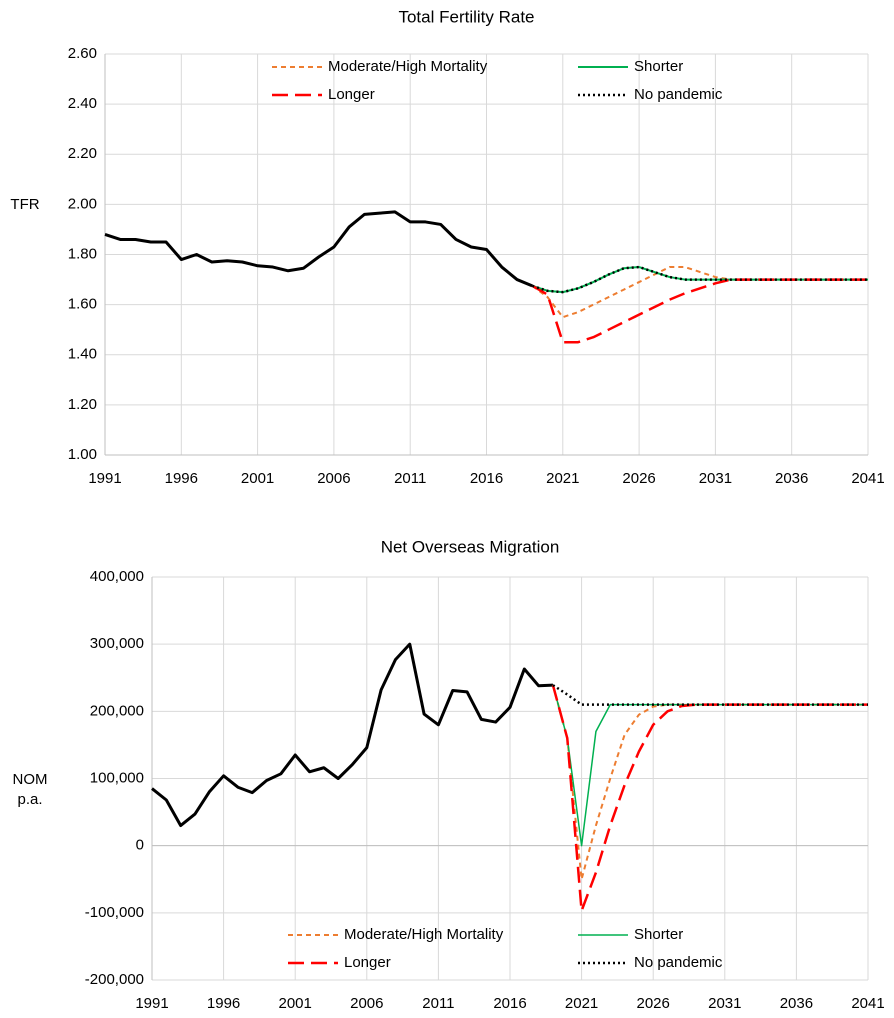 Image resolution: width=894 pixels, height=1018 pixels. I want to click on chart-title: Net Overseas Migration, so click(470, 546).